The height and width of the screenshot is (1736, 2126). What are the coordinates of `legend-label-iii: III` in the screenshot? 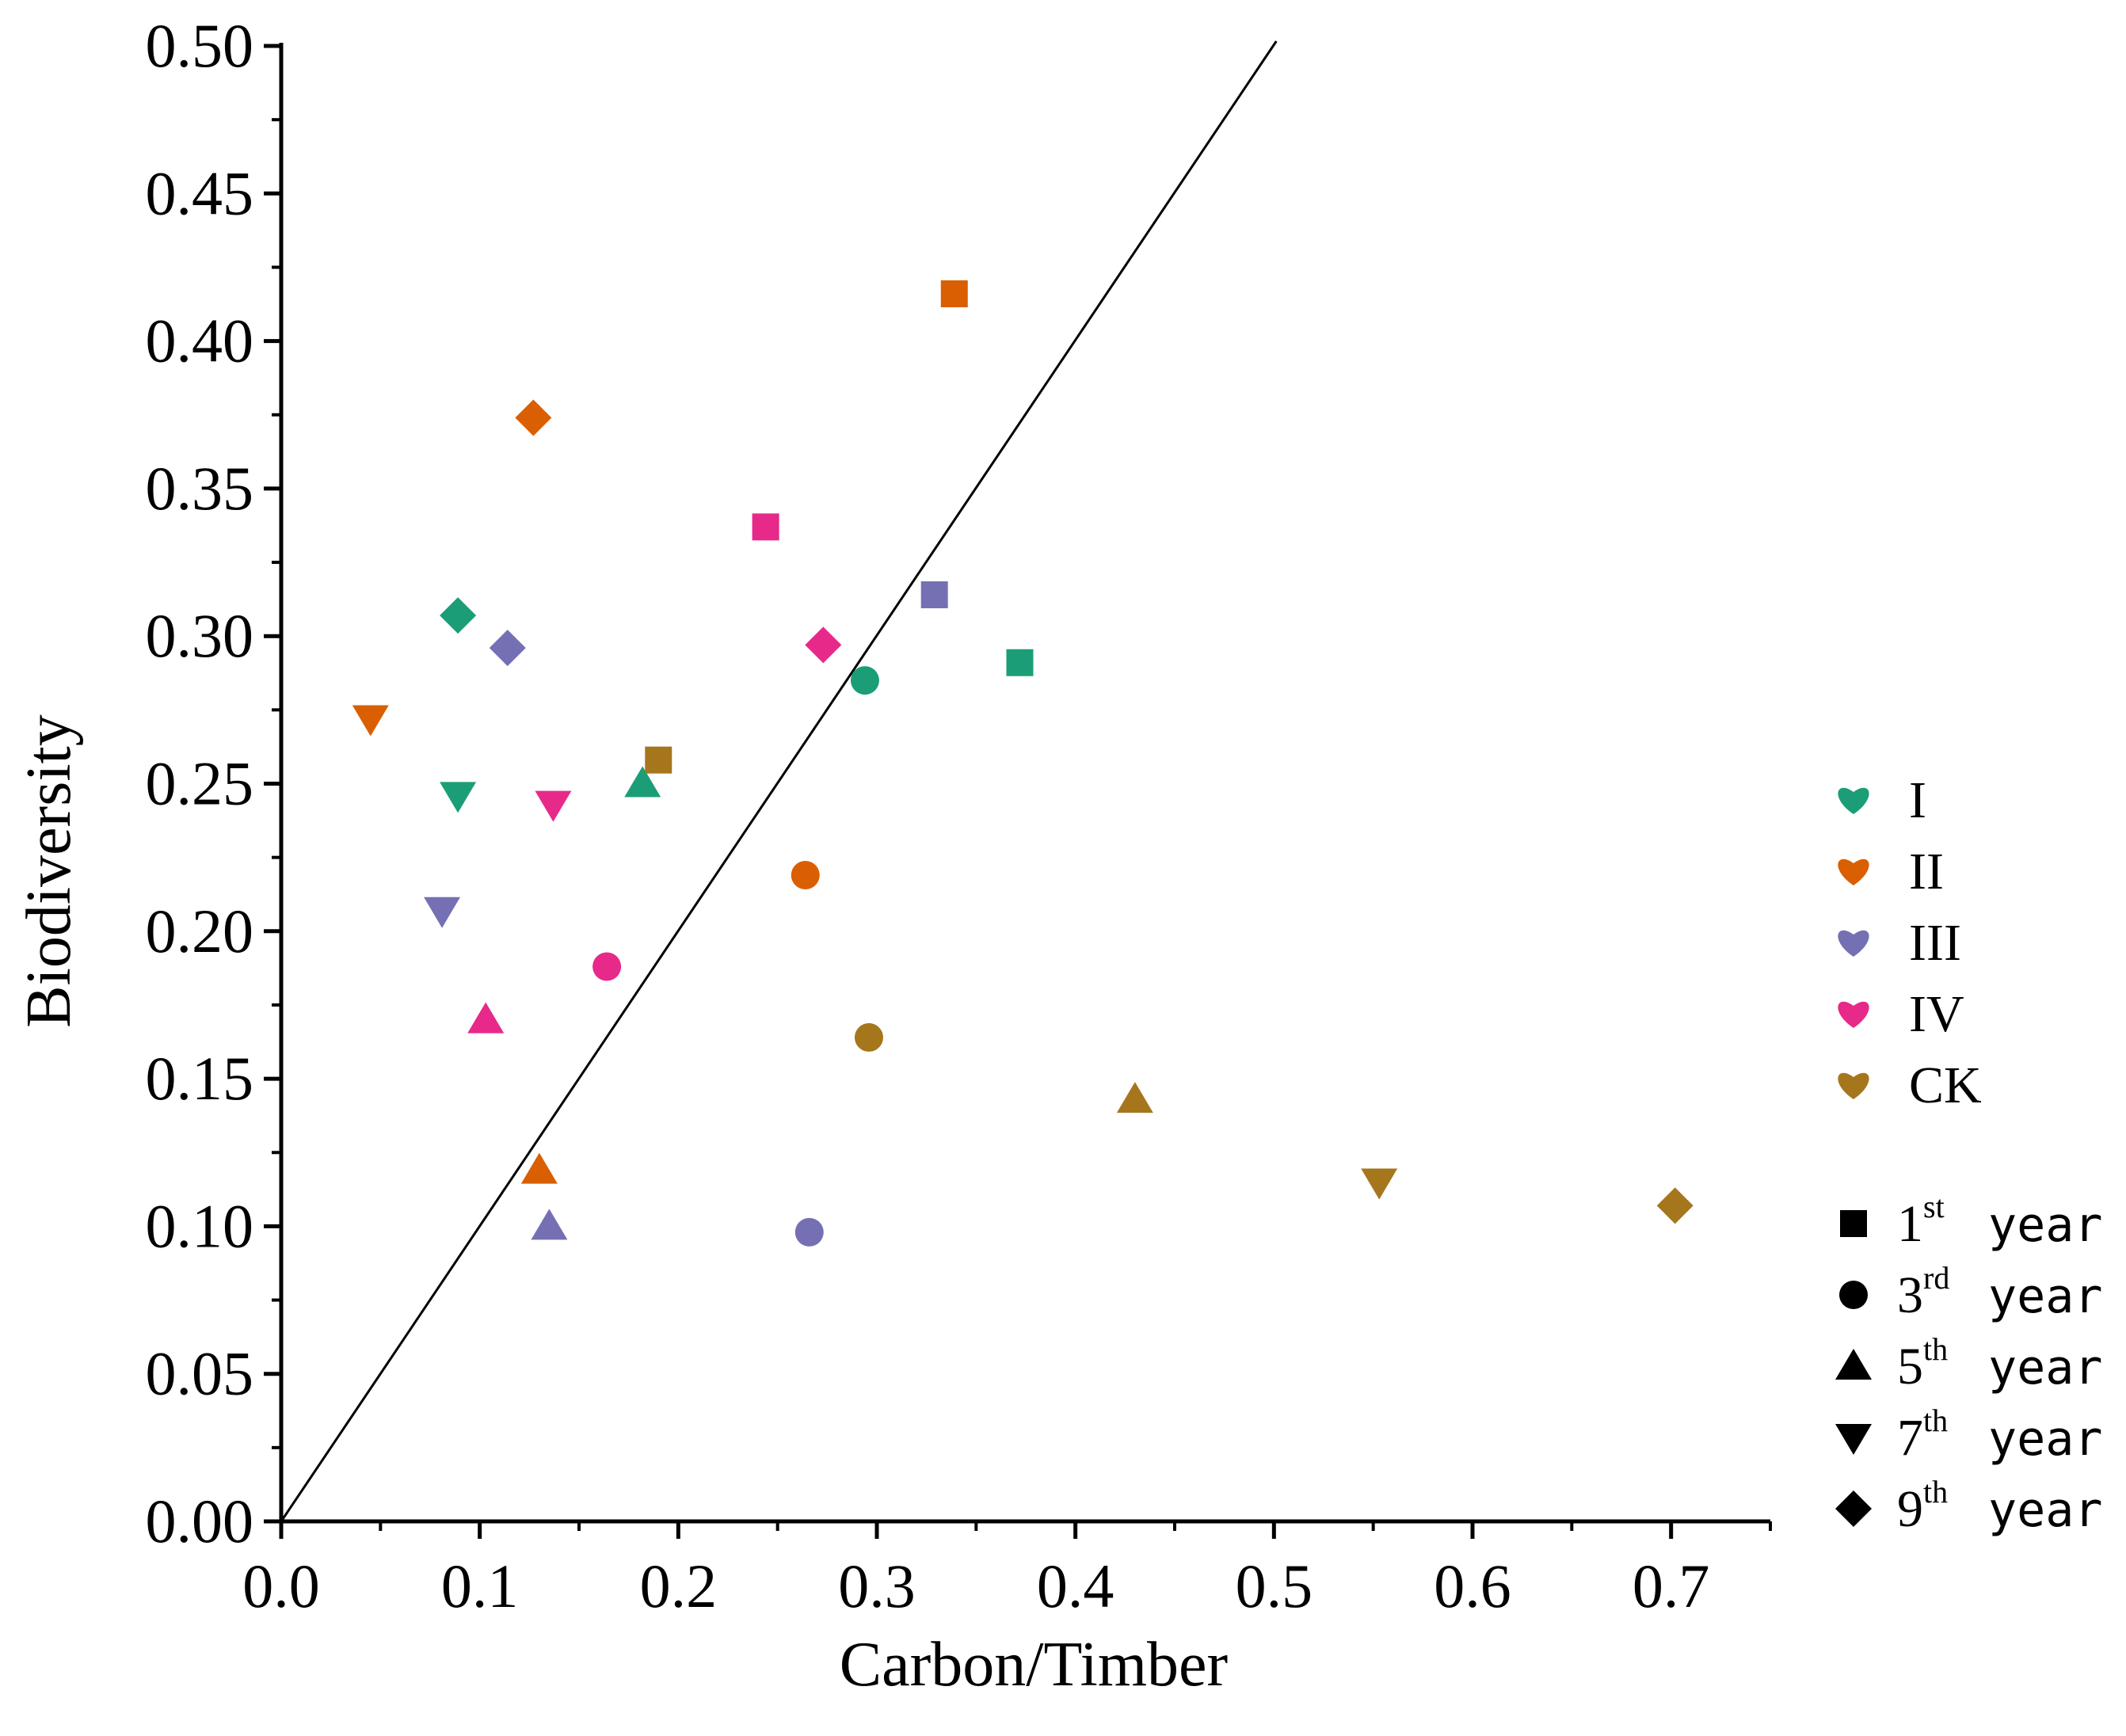 It's located at (1935, 943).